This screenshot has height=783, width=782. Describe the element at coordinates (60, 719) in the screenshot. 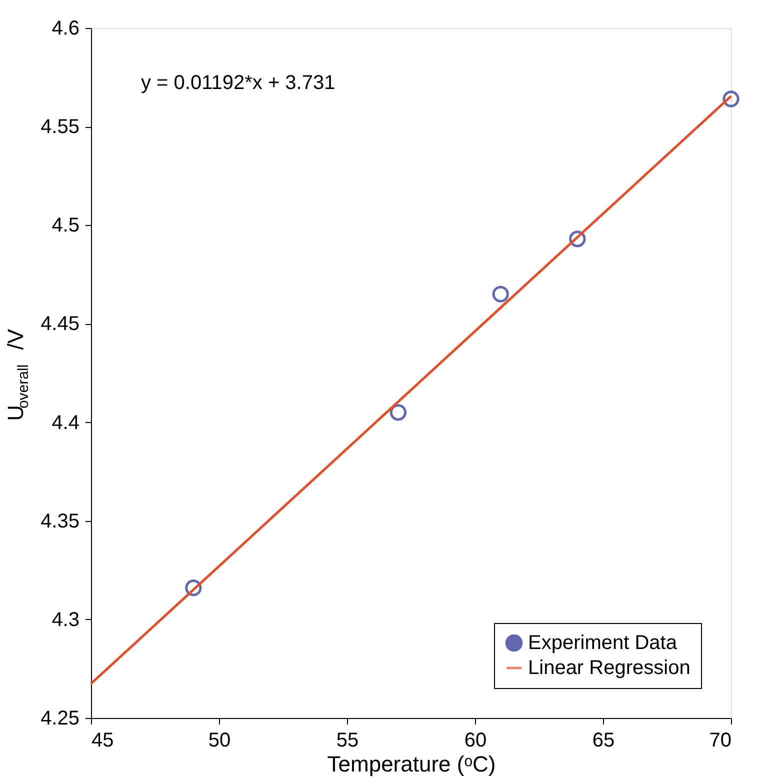

I see `y-tick-label: 4.25` at that location.